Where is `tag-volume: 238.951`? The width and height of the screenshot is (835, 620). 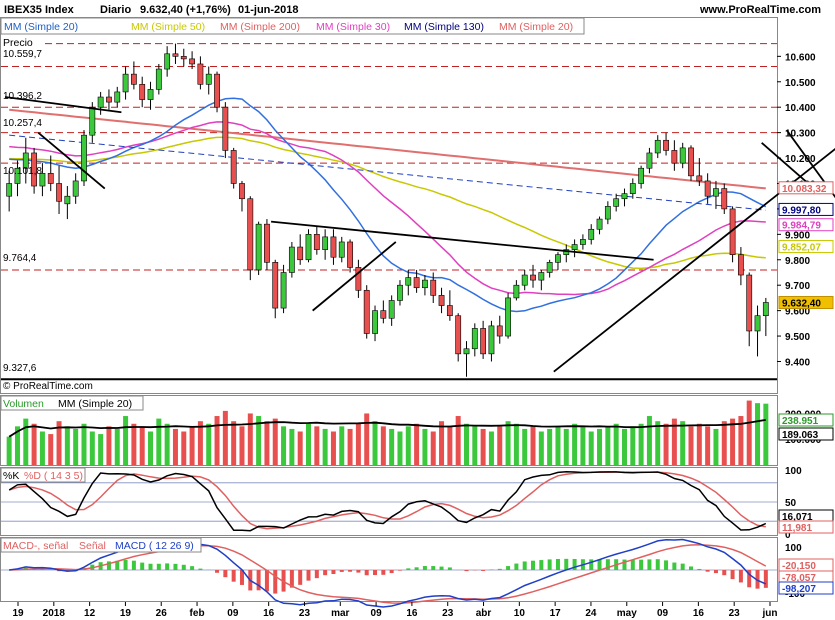 tag-volume: 238.951 is located at coordinates (806, 420).